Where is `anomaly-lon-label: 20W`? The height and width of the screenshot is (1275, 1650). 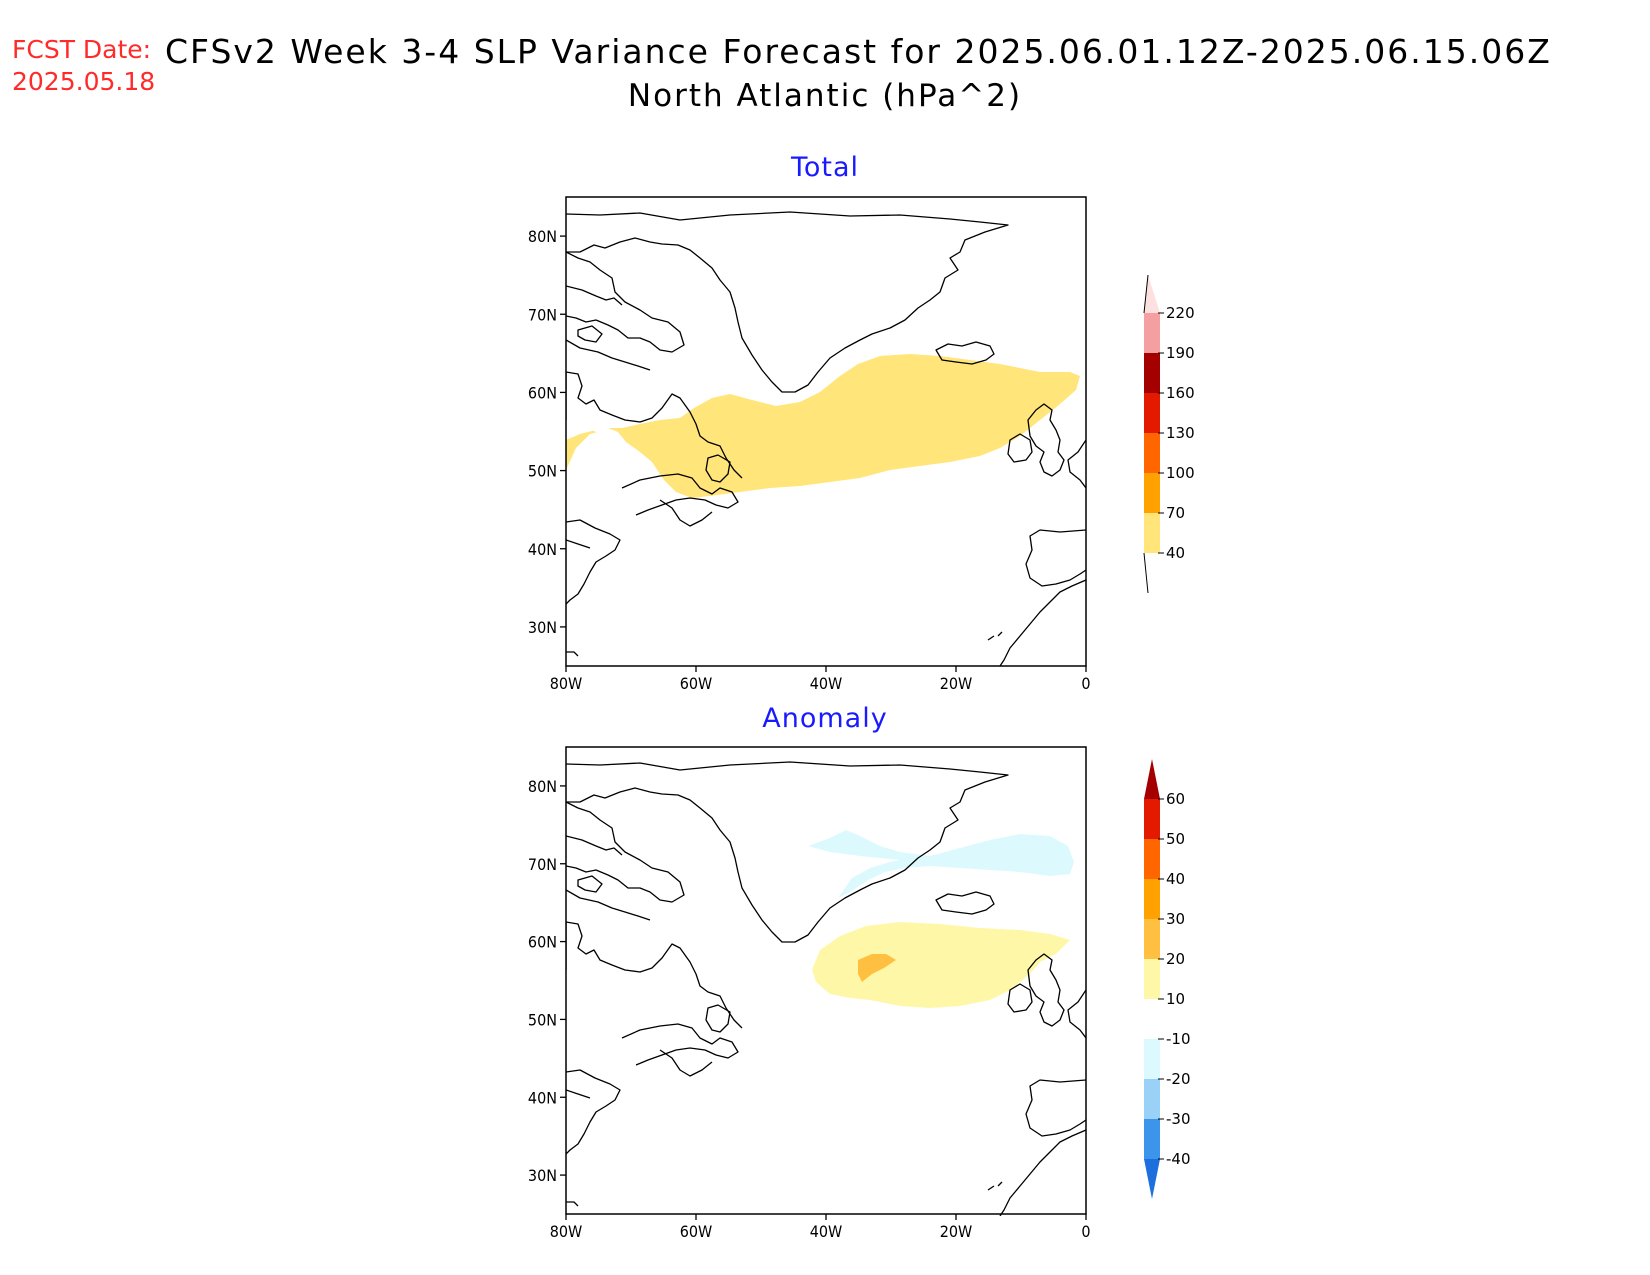
anomaly-lon-label: 20W is located at coordinates (956, 1231).